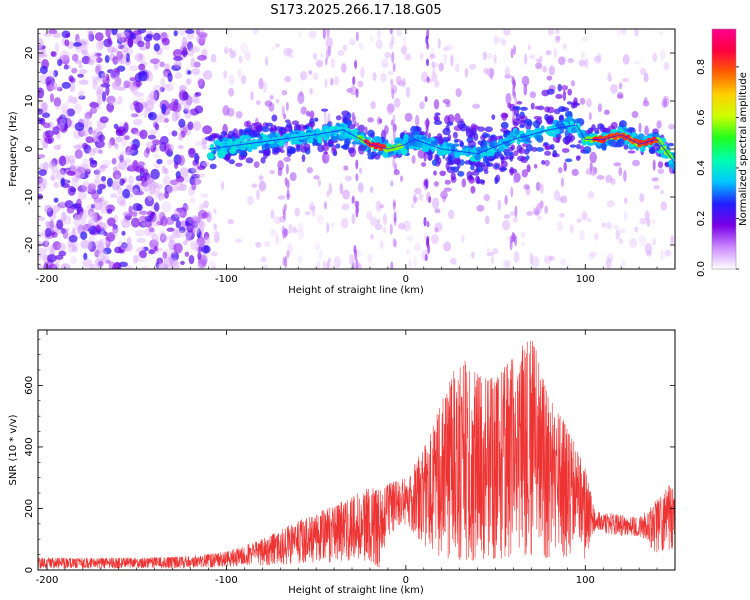 The width and height of the screenshot is (750, 600). Describe the element at coordinates (226, 580) in the screenshot. I see `snr-x-tick-label: -100` at that location.